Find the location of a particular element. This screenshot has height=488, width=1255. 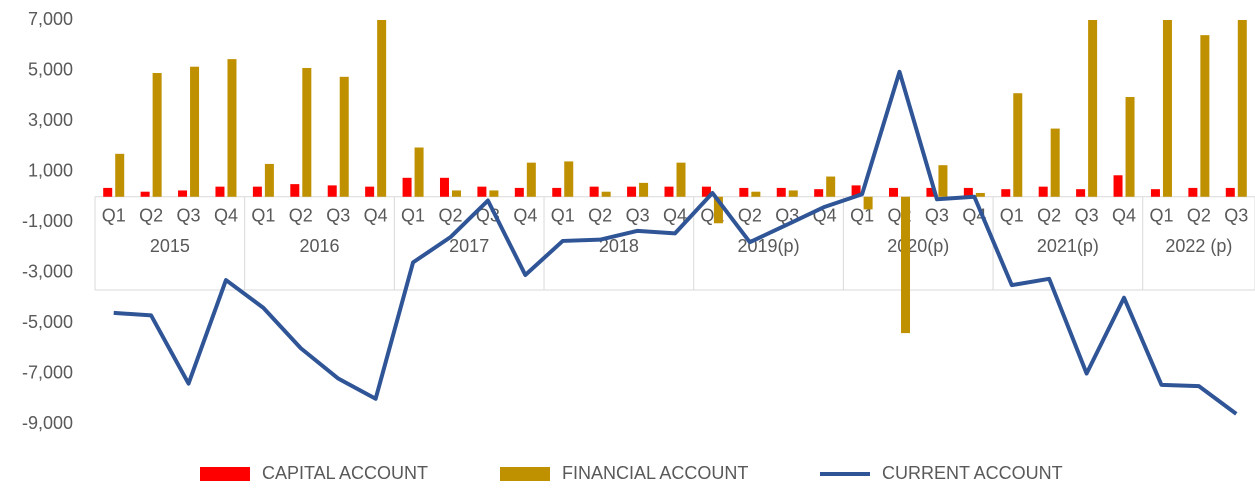

group-label: 2015 is located at coordinates (170, 246).